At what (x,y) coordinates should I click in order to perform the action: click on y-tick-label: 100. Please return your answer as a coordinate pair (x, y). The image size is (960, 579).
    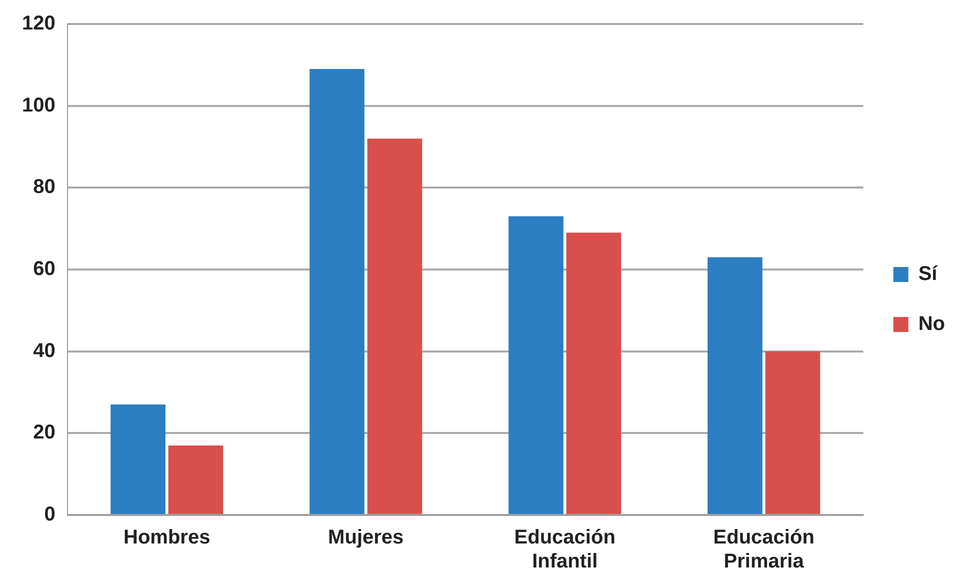
    Looking at the image, I should click on (39, 105).